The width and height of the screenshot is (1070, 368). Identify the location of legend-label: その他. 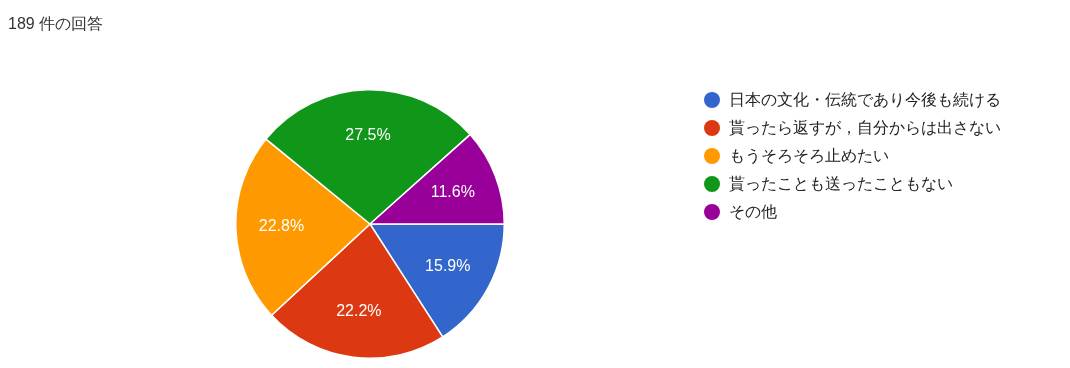
(753, 211).